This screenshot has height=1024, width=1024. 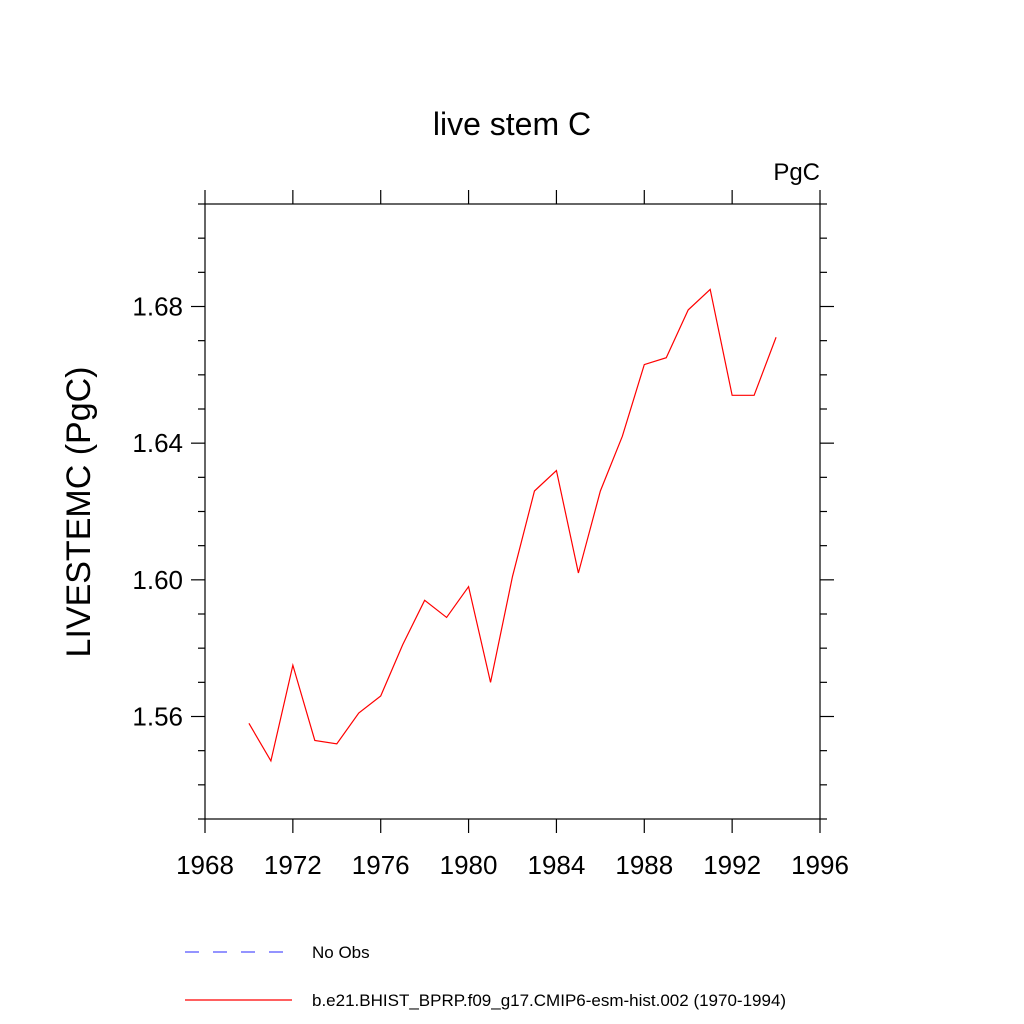 I want to click on x-tick-label: 1968, so click(x=205, y=865).